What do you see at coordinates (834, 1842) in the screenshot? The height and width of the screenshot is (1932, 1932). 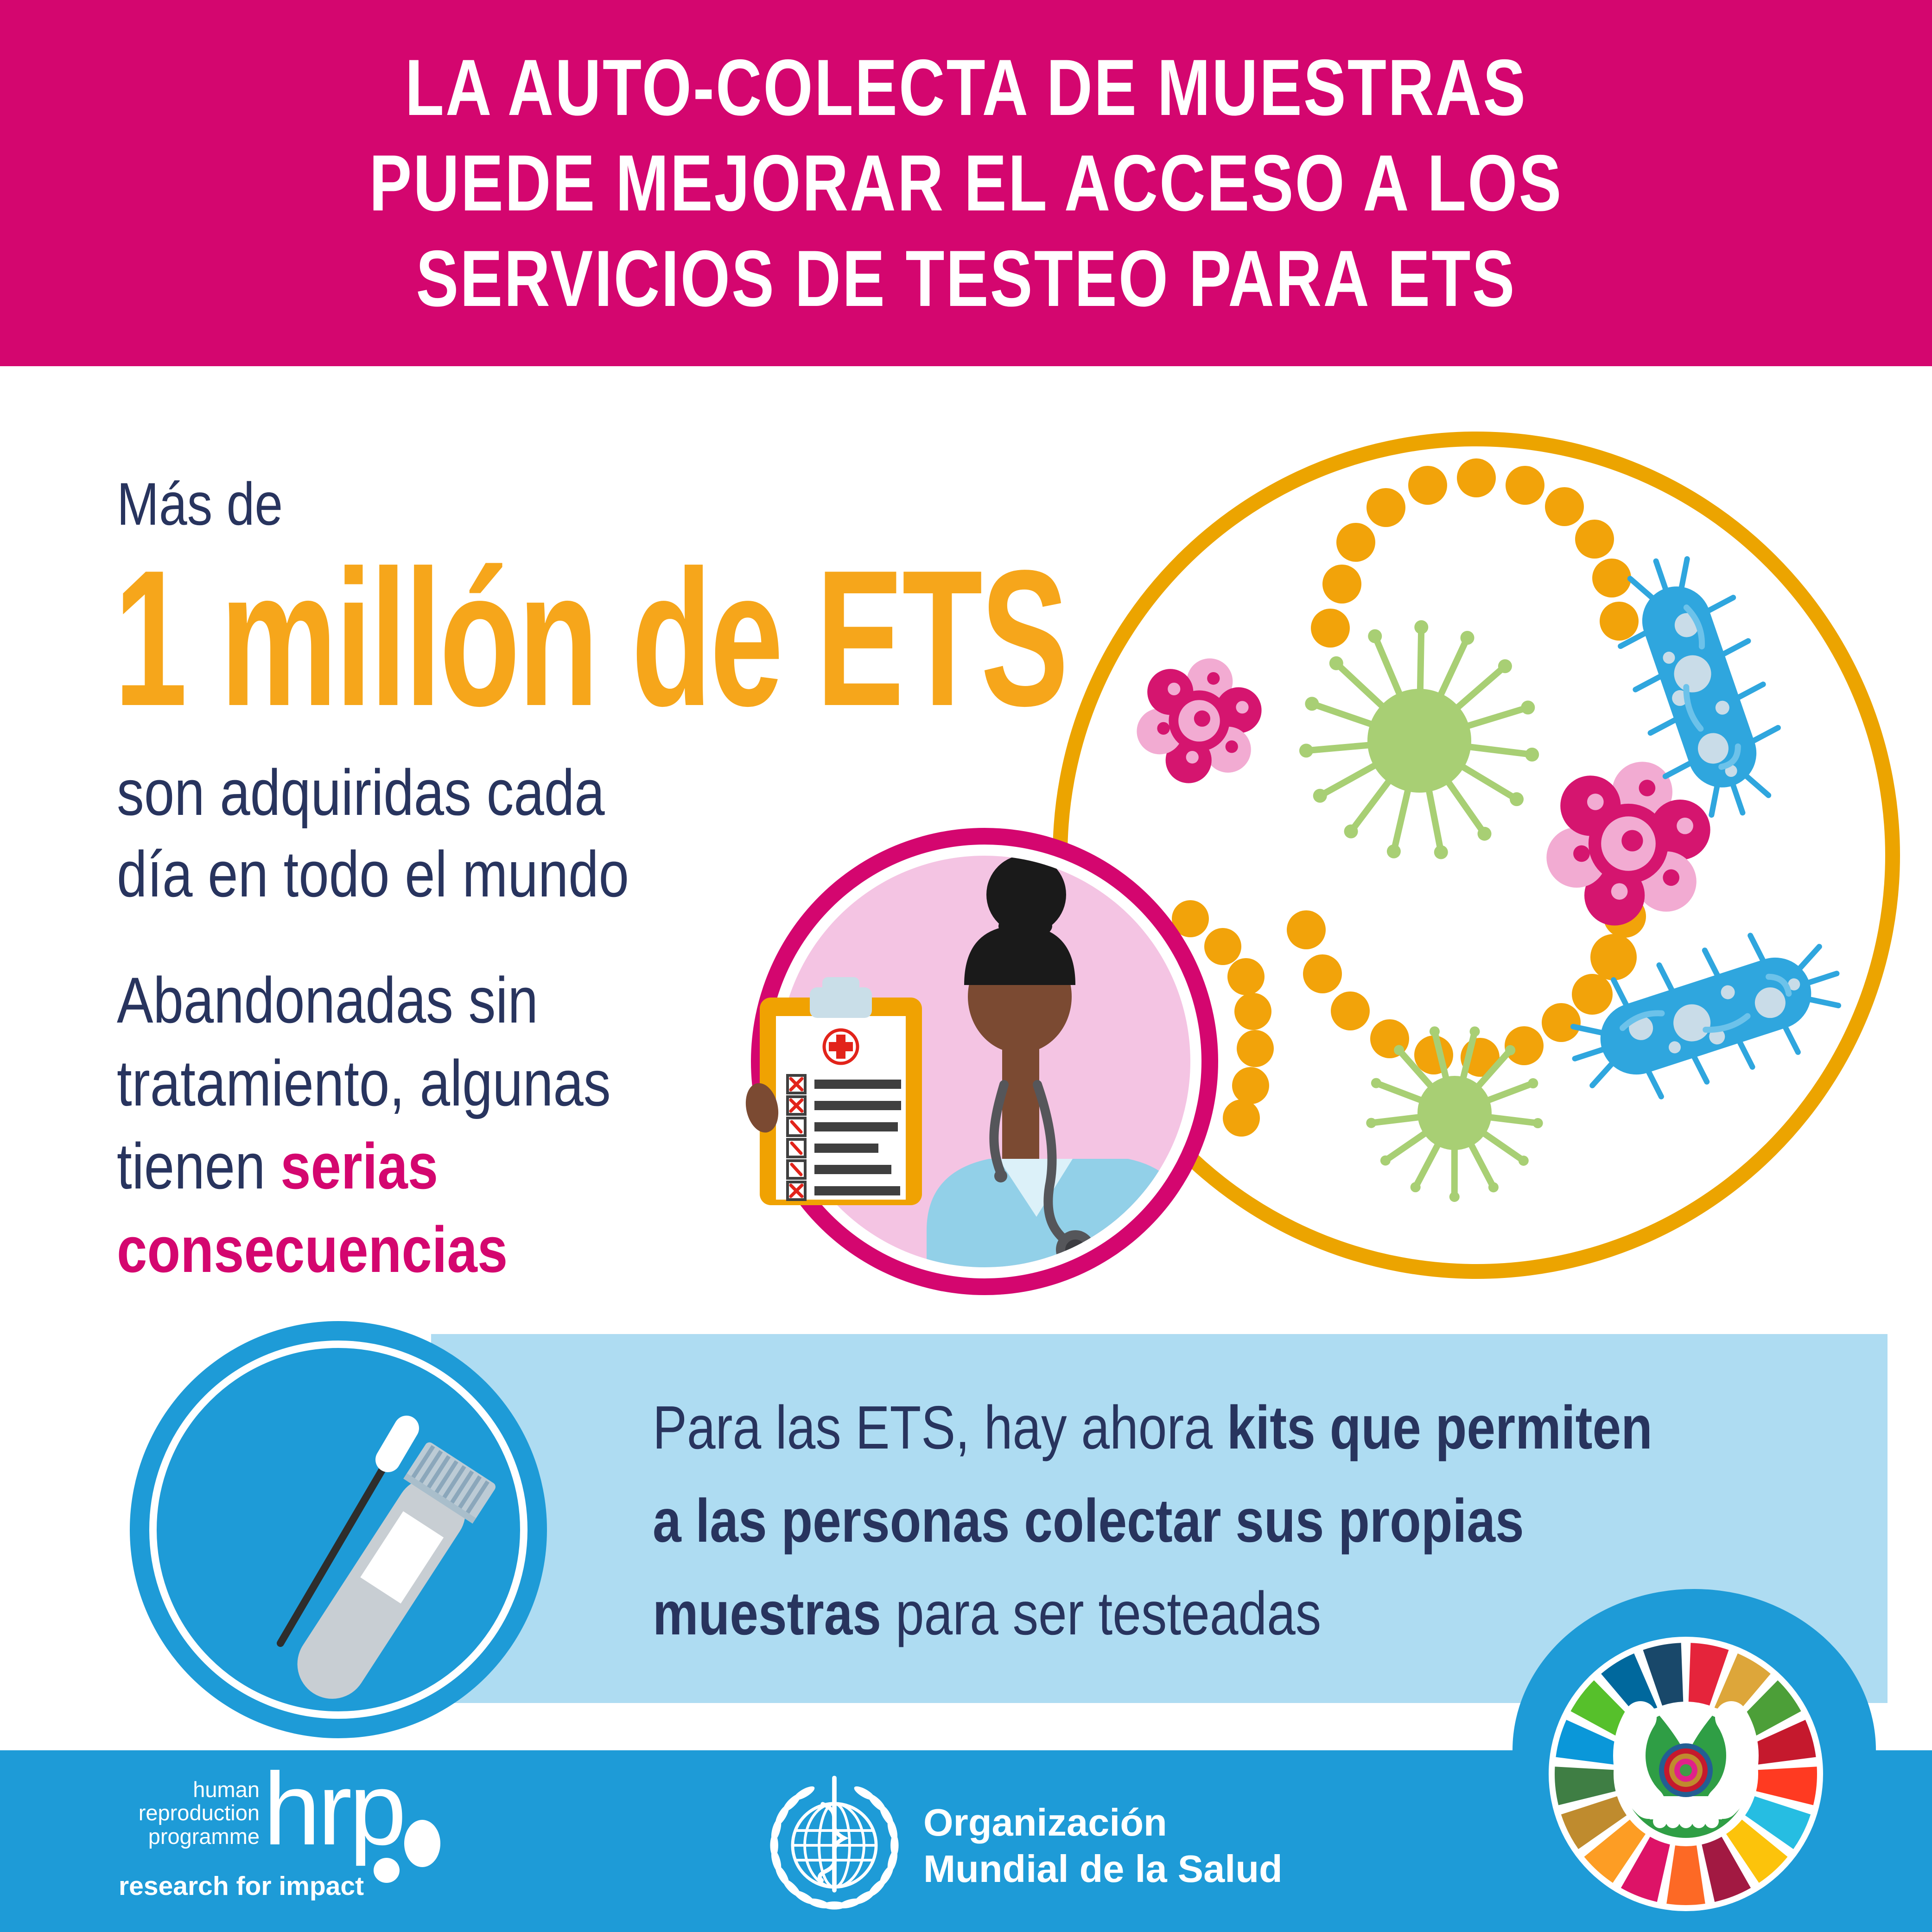 I see `who-emblem-icon` at bounding box center [834, 1842].